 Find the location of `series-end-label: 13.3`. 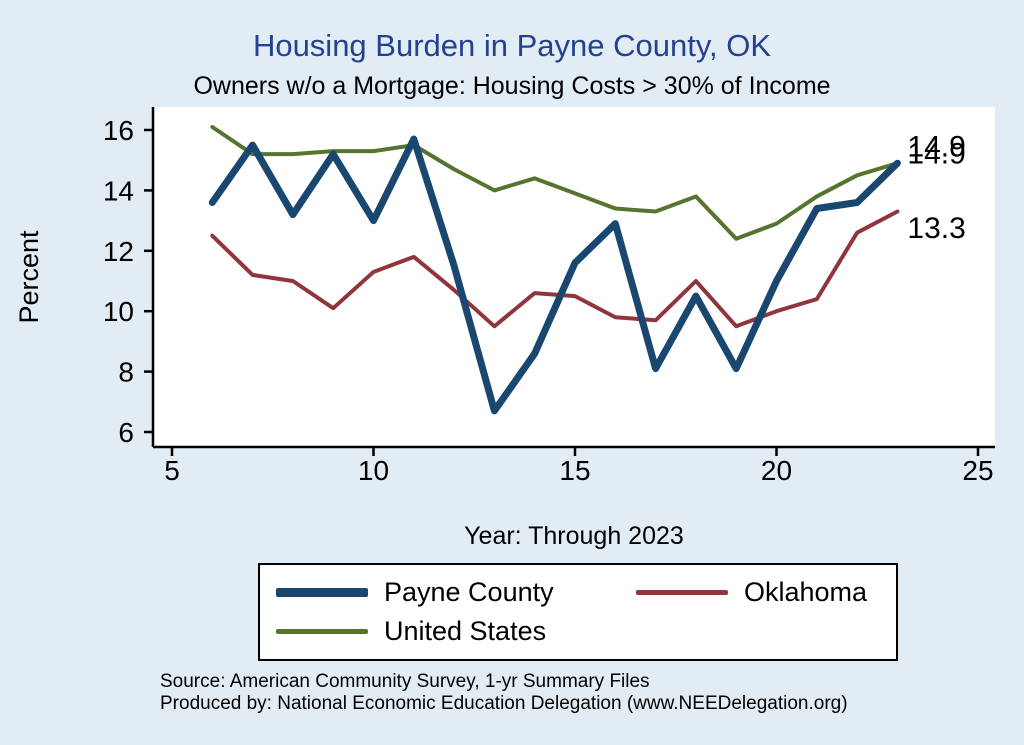

series-end-label: 13.3 is located at coordinates (936, 228).